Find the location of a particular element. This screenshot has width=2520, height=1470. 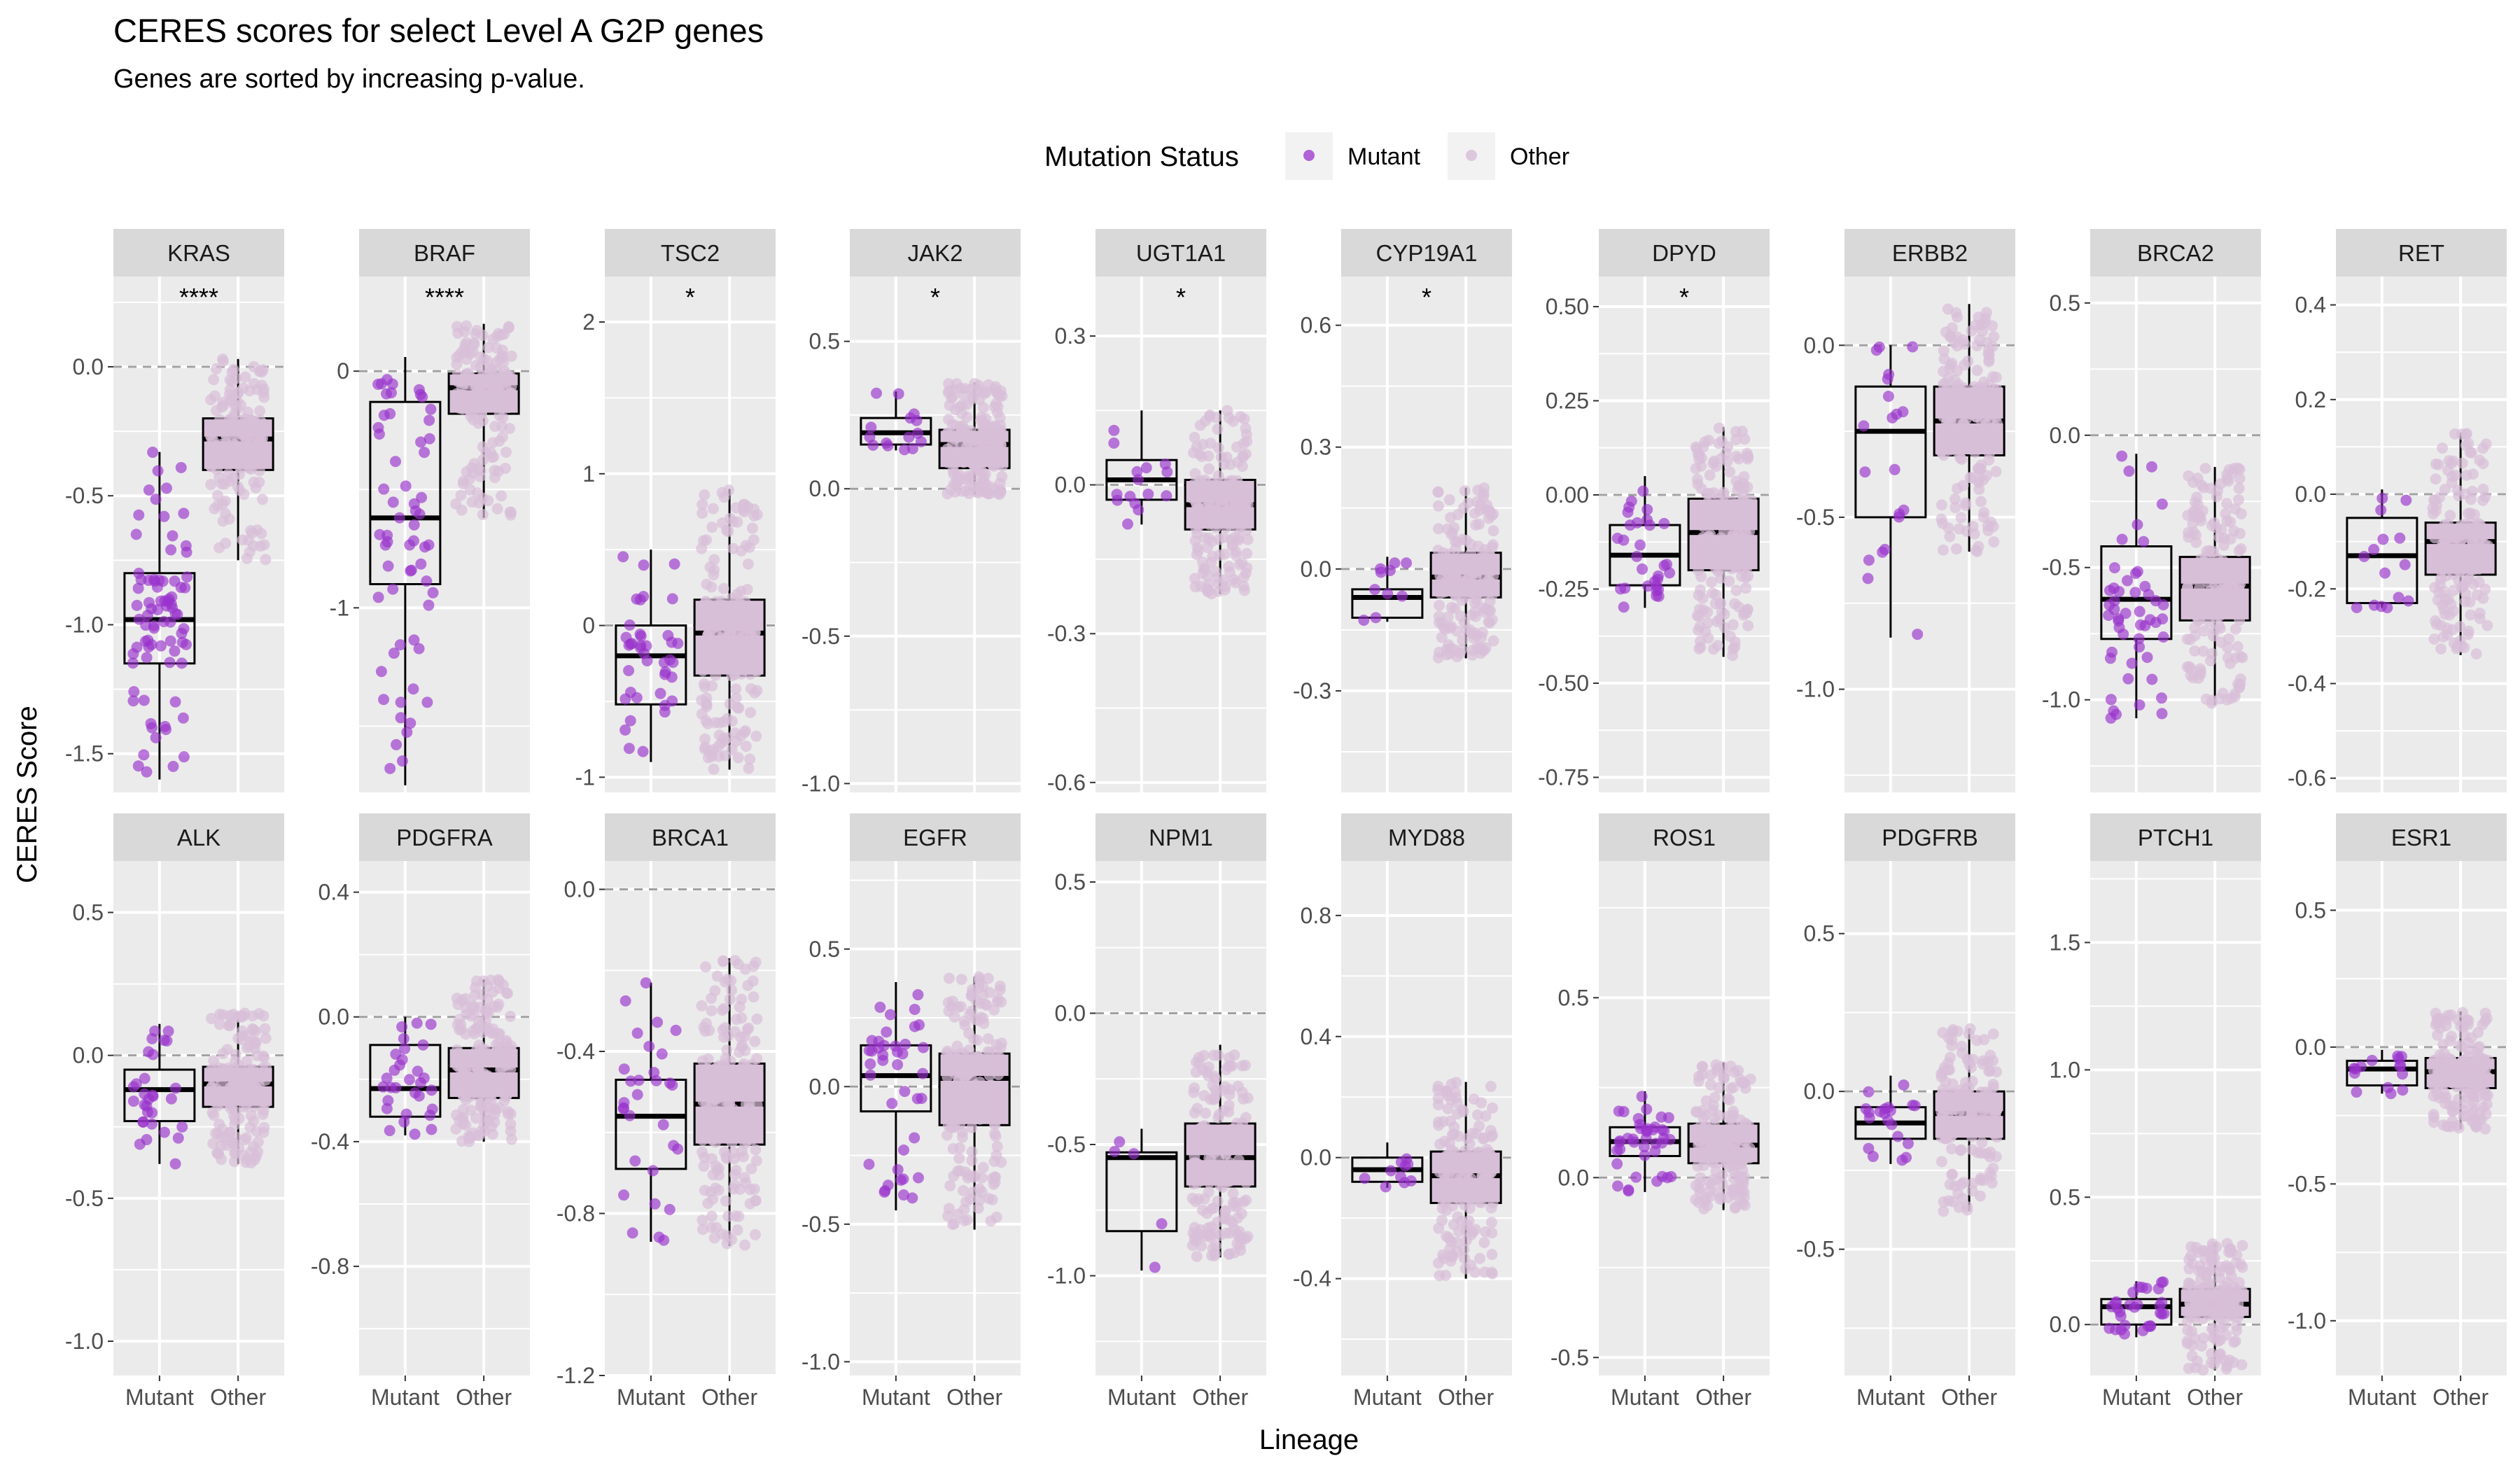

panel-brca2: BRCA2-1.0-0.50.00.5 is located at coordinates (2151, 510).